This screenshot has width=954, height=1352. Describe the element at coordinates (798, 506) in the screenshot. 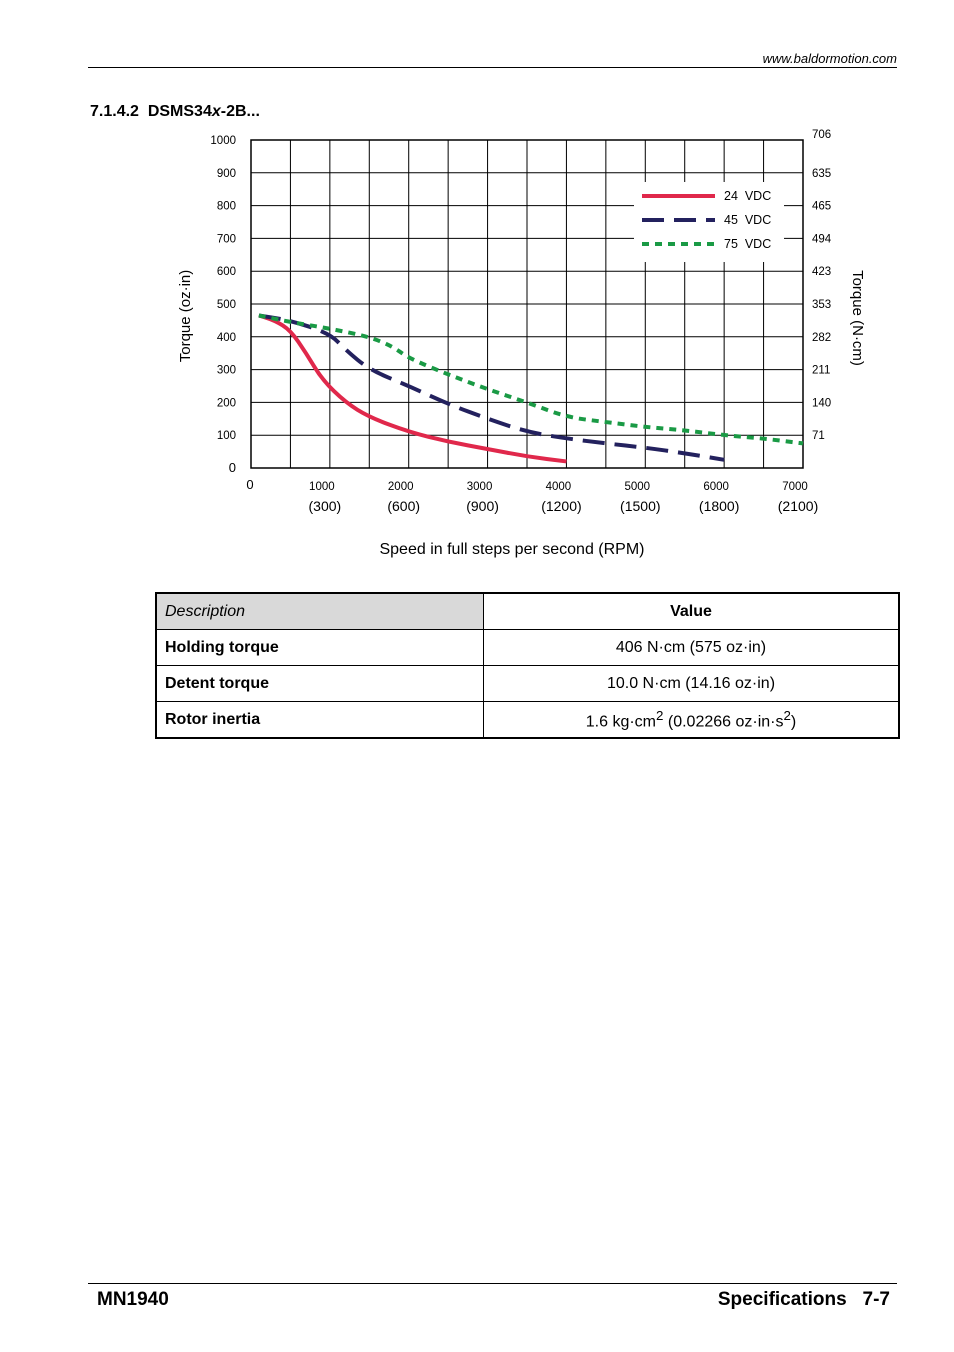

I see `x-tick-rpm: (2100)` at that location.